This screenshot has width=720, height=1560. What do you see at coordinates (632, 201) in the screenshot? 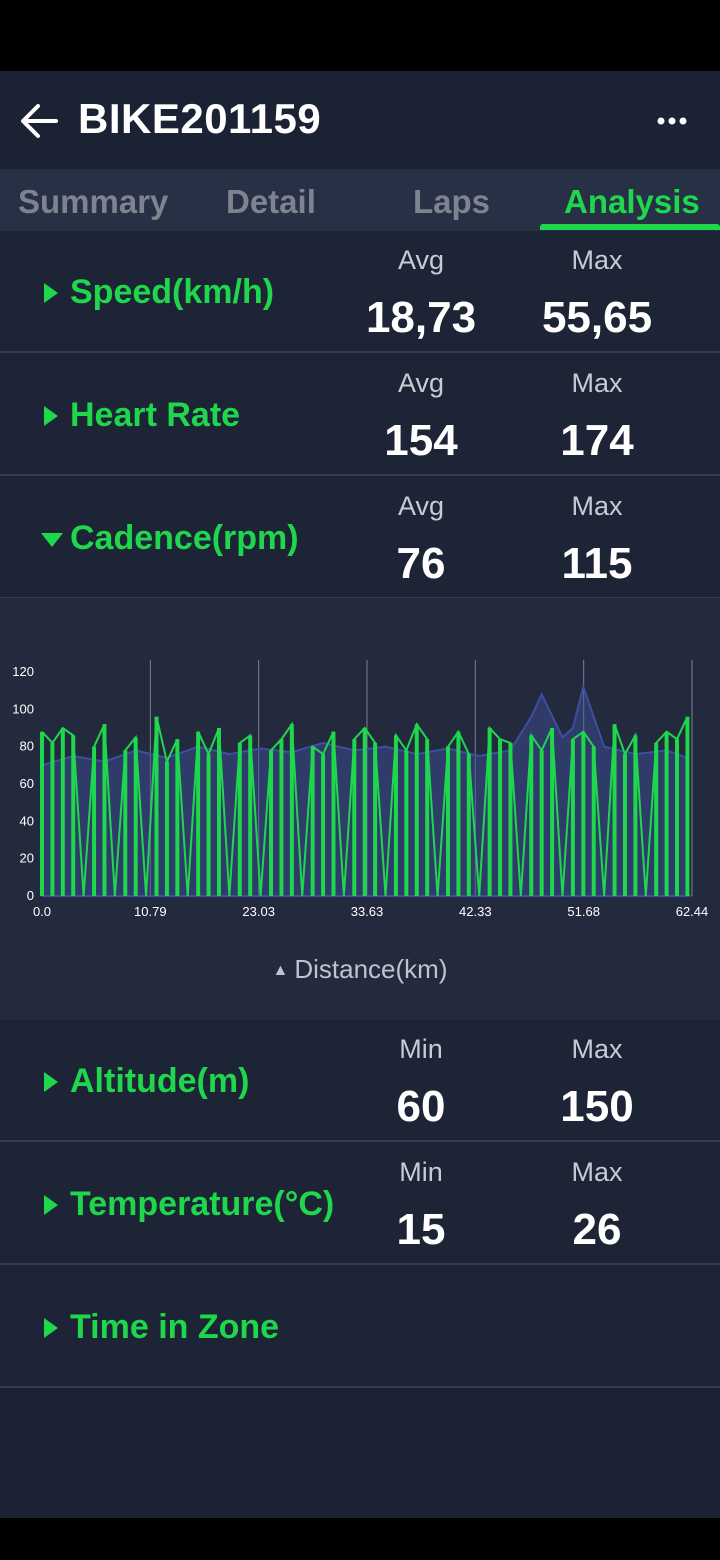
I see `tab-analysis: Analysis` at bounding box center [632, 201].